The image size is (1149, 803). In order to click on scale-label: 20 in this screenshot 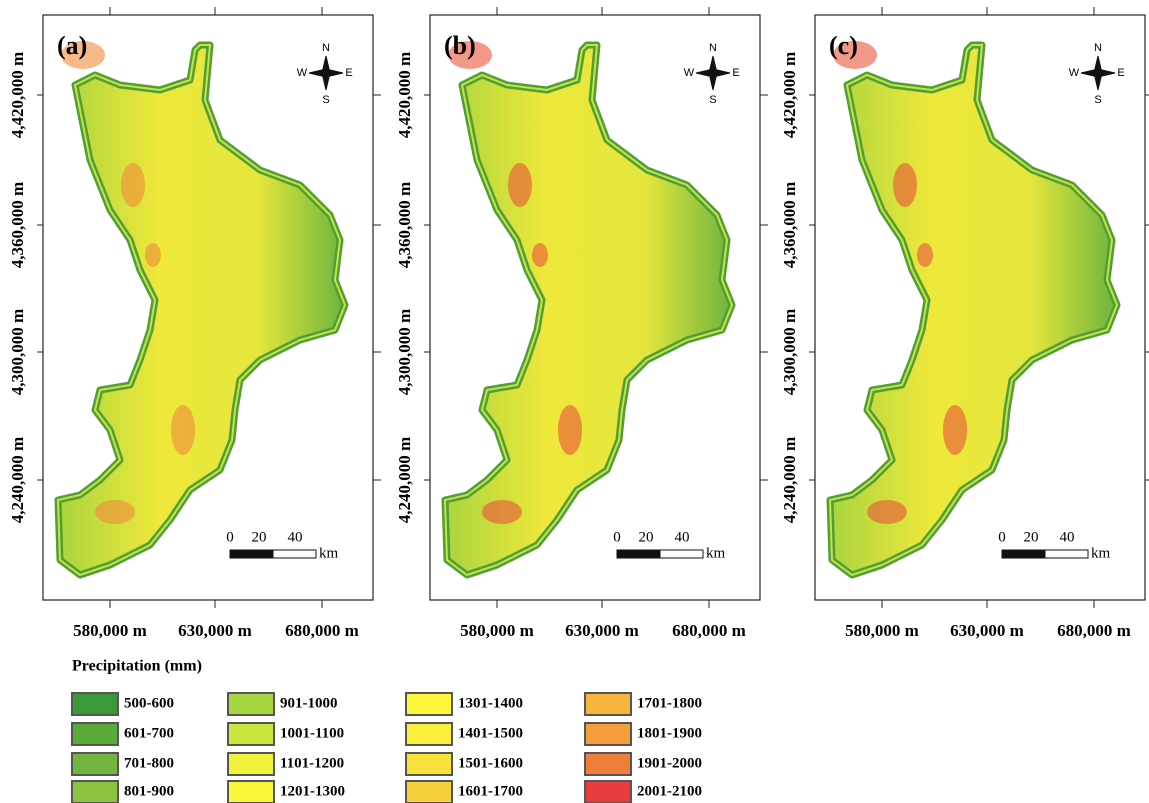, I will do `click(1031, 537)`.